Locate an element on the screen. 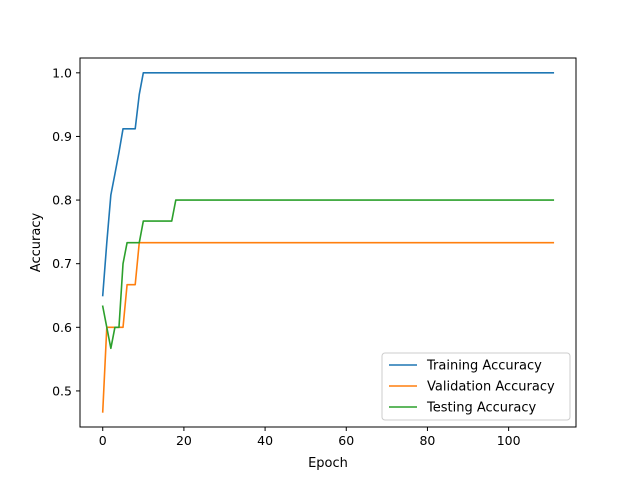 The width and height of the screenshot is (640, 480). x-tick-label: 40 is located at coordinates (265, 440).